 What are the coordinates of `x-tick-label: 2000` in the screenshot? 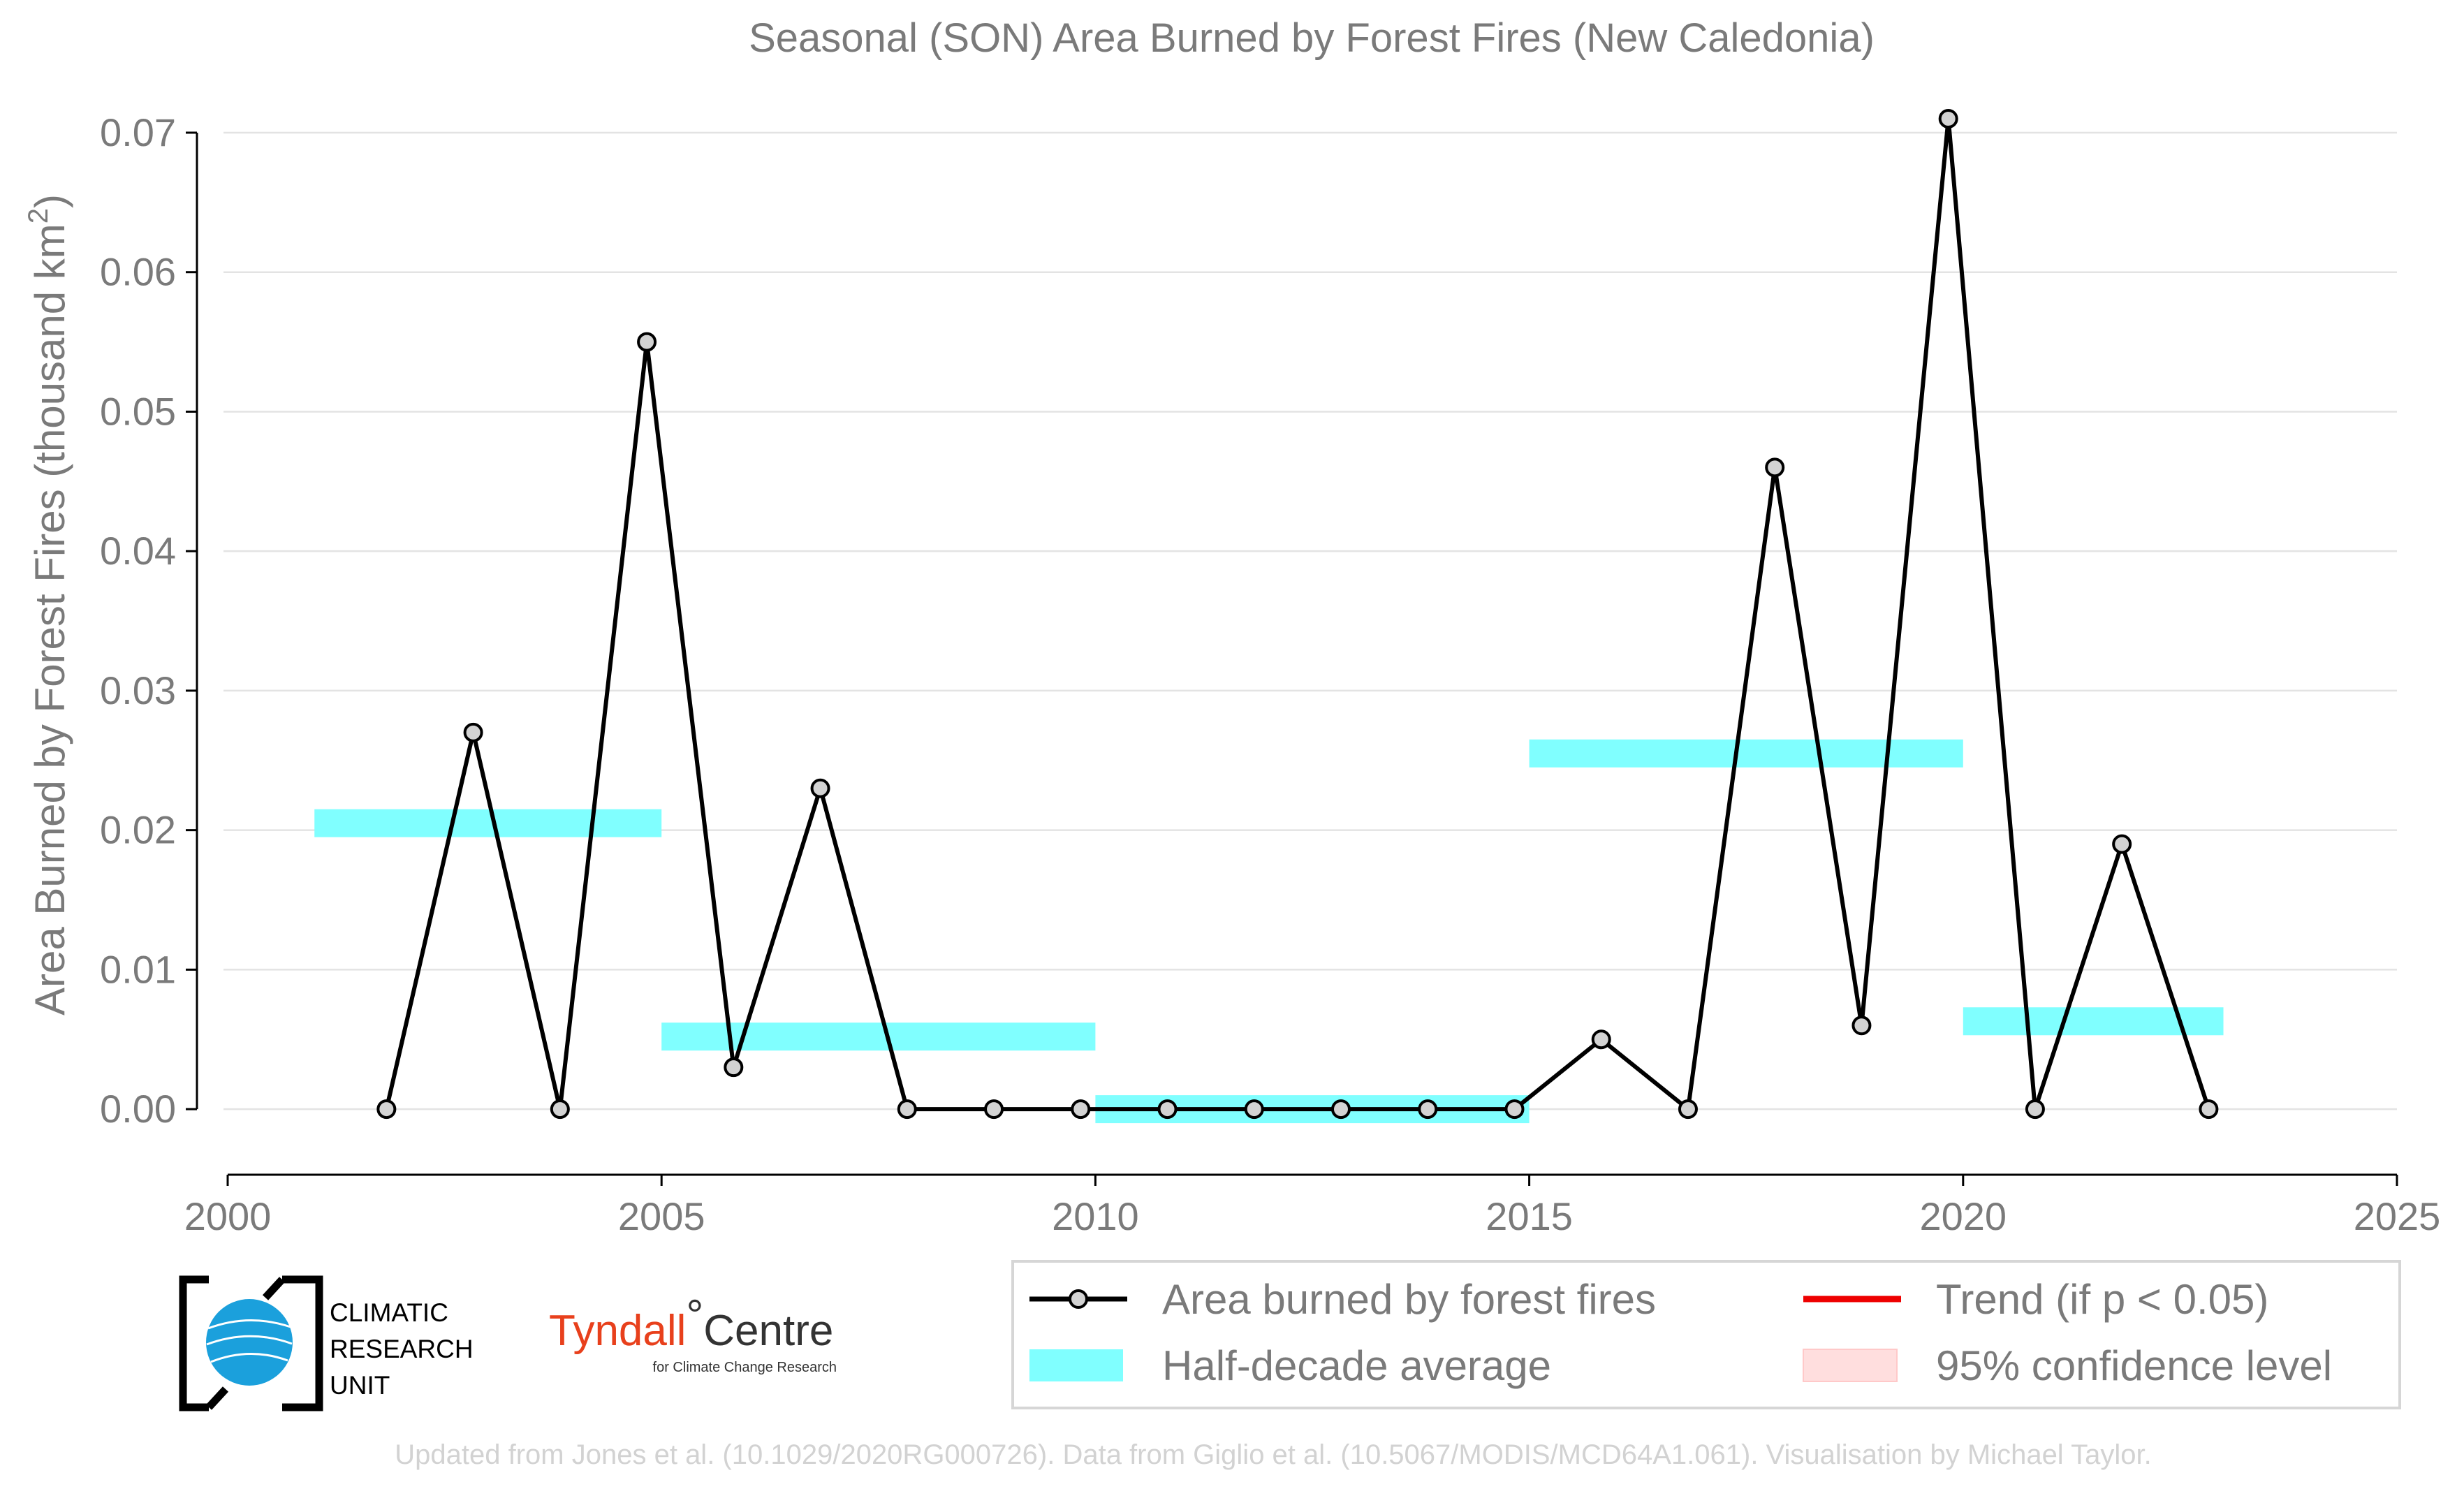 It's located at (228, 1216).